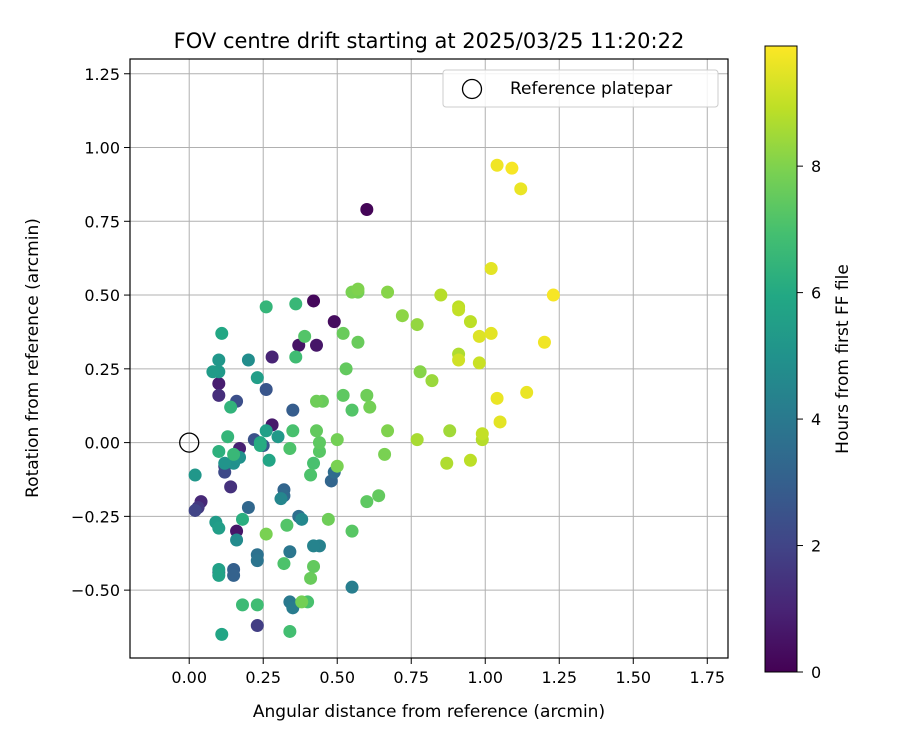  Describe the element at coordinates (95, 516) in the screenshot. I see `y-tick-label: −0.25` at that location.